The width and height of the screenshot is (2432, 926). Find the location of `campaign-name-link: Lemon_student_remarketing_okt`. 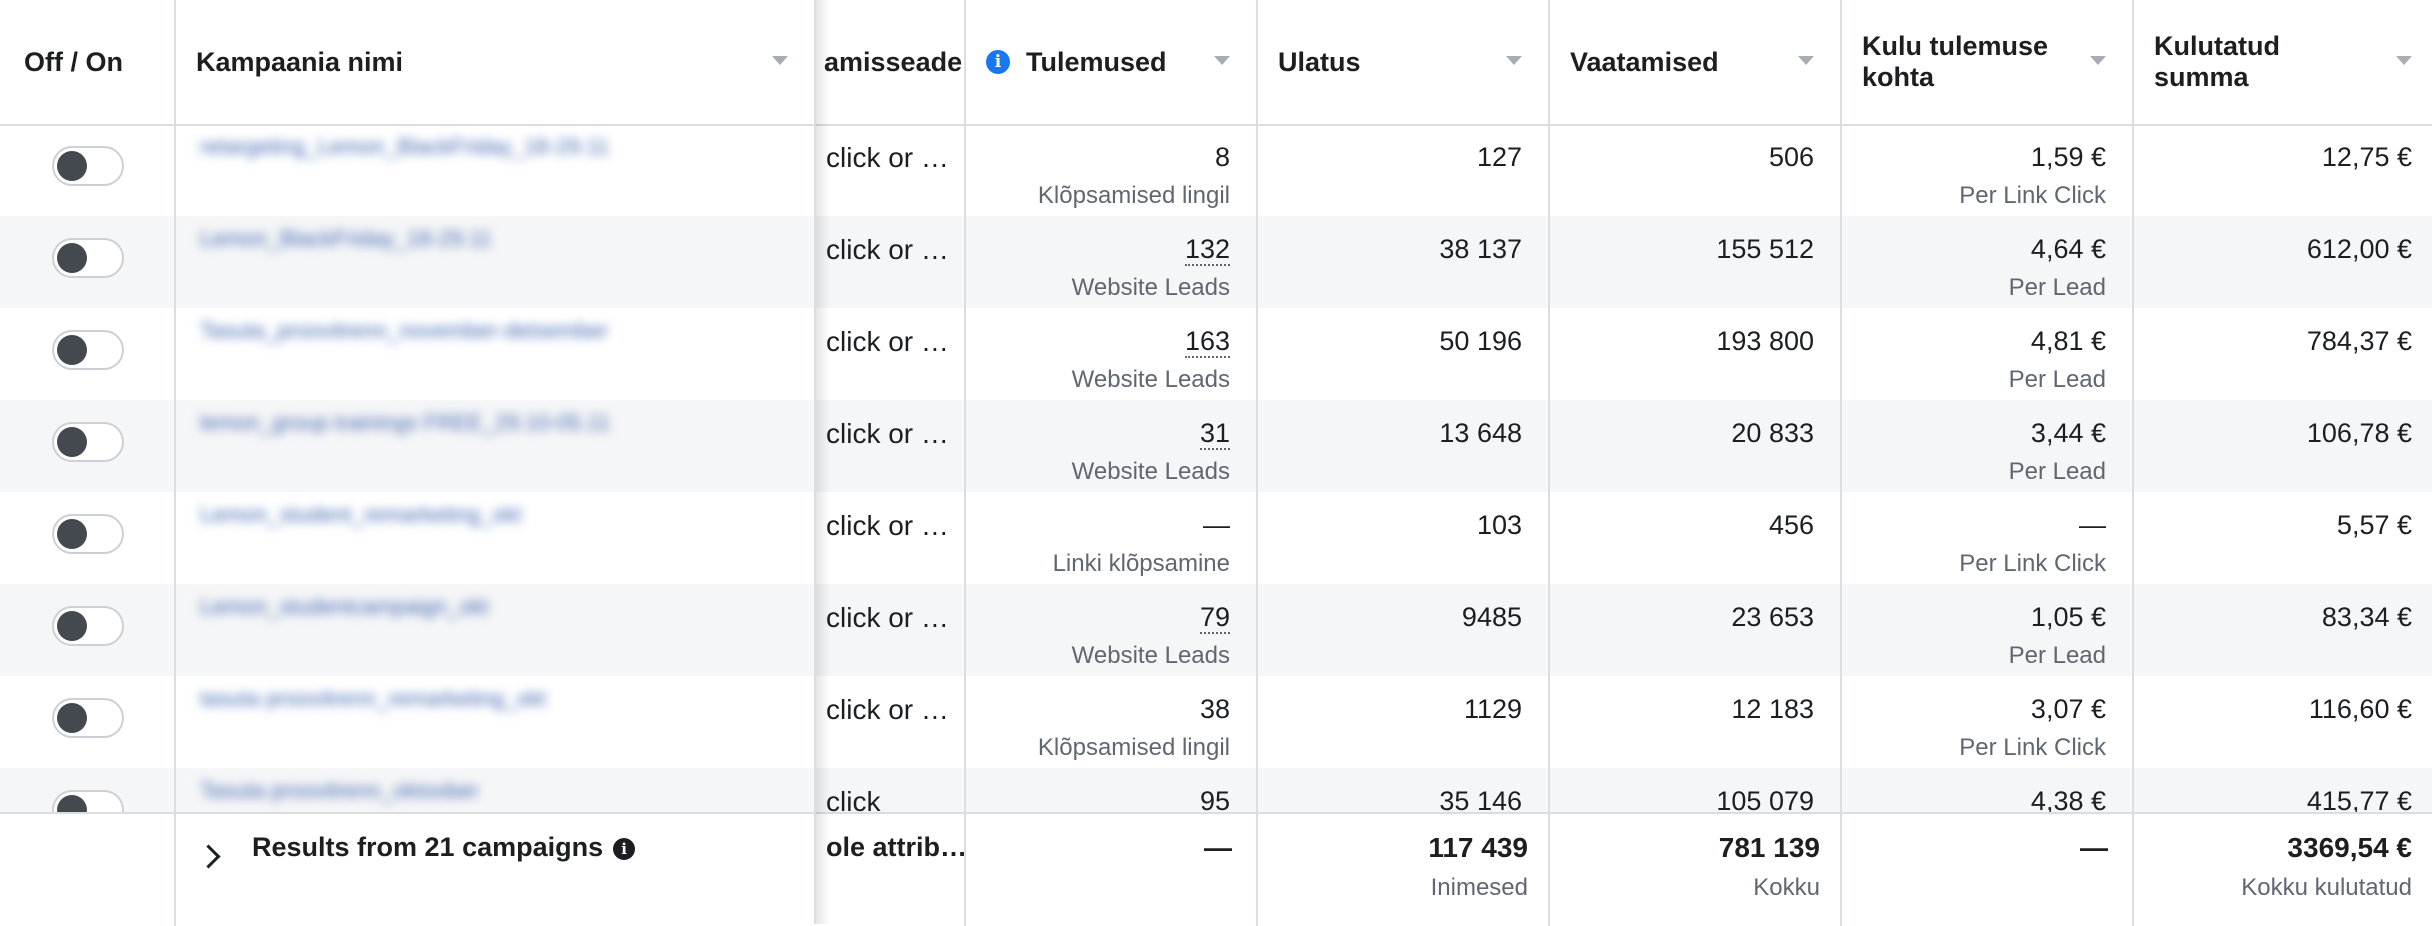

campaign-name-link: Lemon_student_remarketing_okt is located at coordinates (361, 514).